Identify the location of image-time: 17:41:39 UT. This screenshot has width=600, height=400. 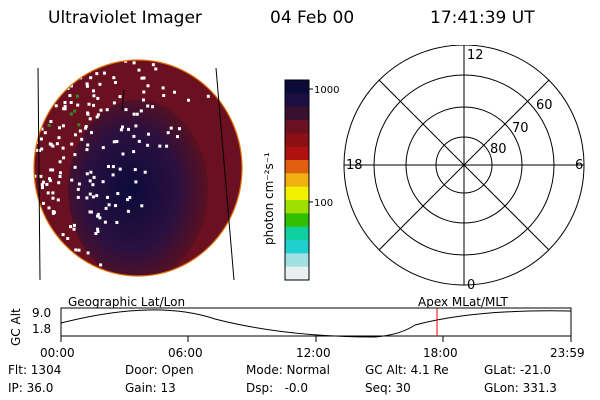
(482, 18).